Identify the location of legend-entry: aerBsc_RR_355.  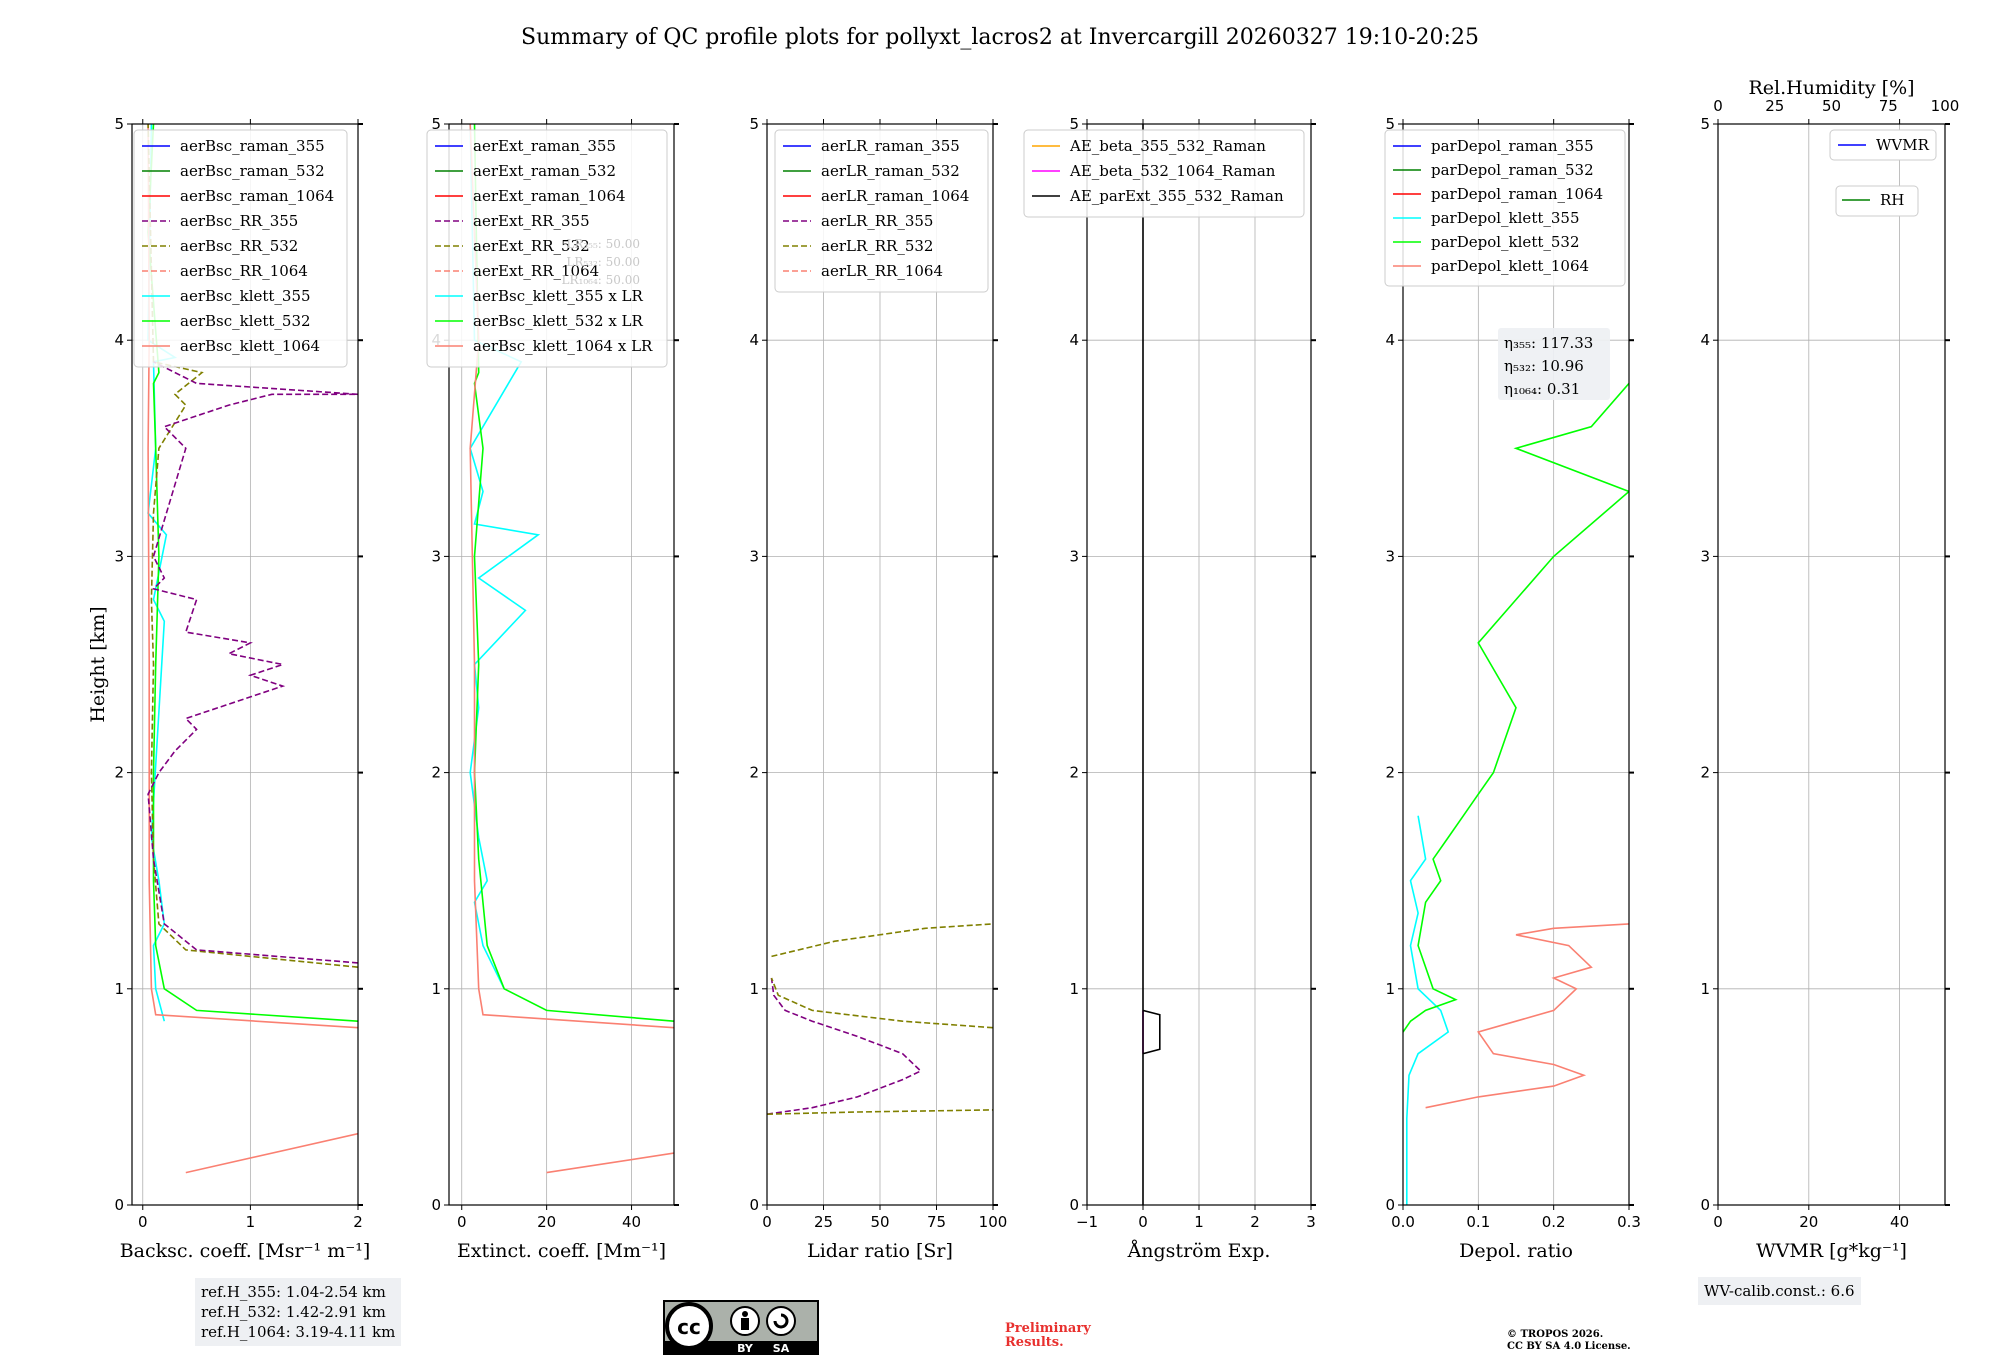
(239, 221).